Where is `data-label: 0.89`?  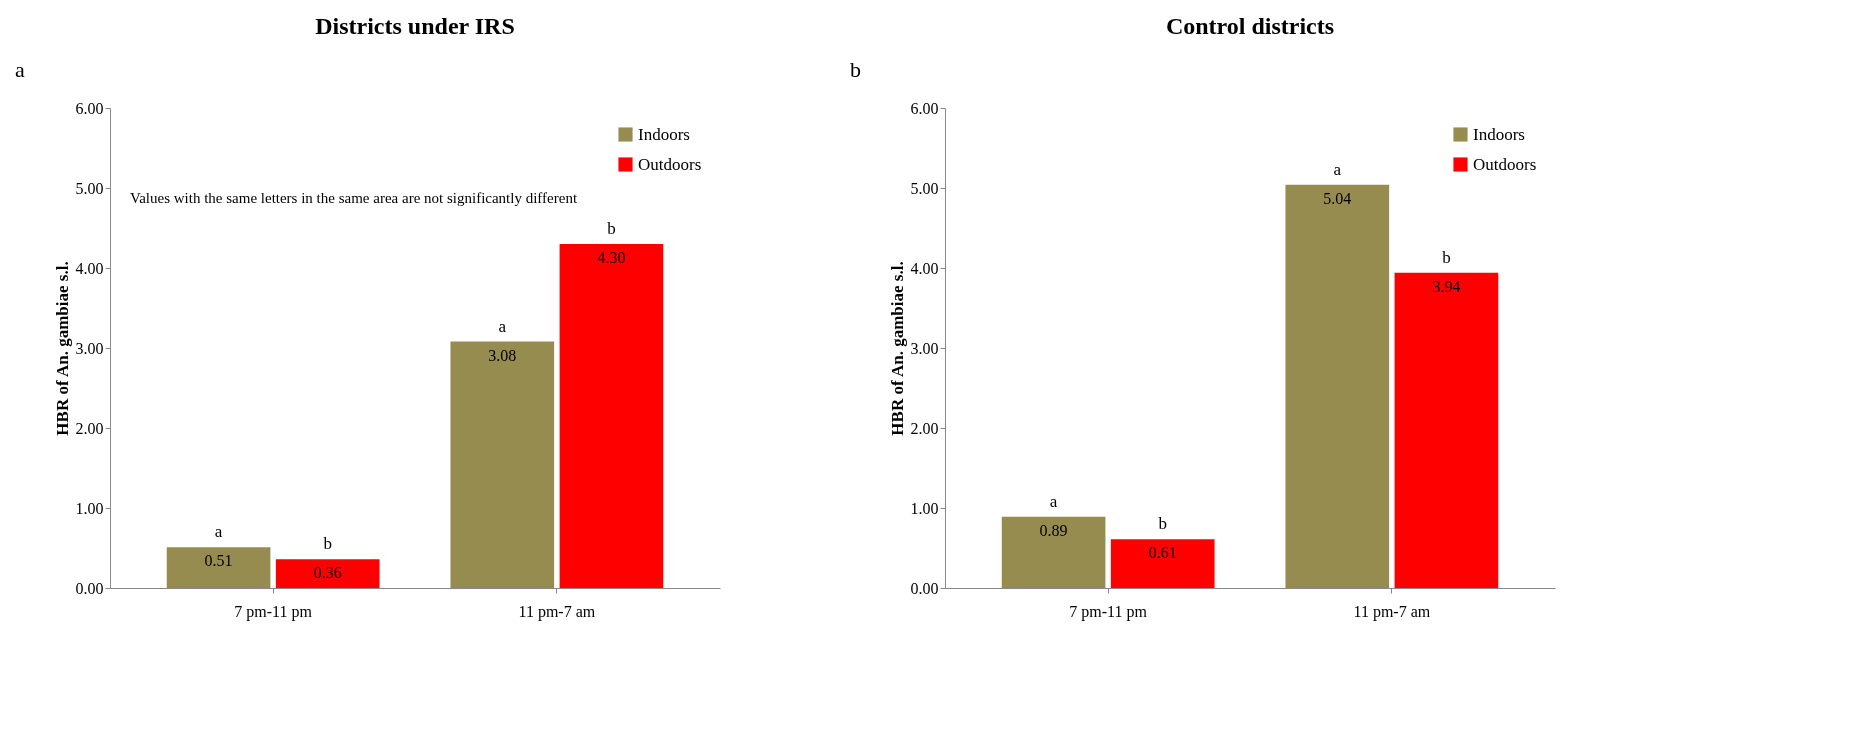 data-label: 0.89 is located at coordinates (1053, 530).